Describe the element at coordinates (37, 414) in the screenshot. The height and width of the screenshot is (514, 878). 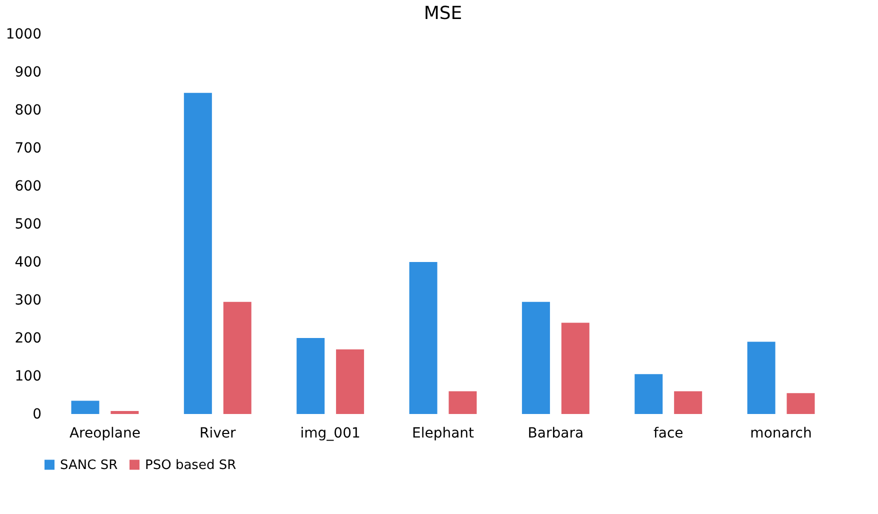
I see `y-tick-label: 0` at that location.